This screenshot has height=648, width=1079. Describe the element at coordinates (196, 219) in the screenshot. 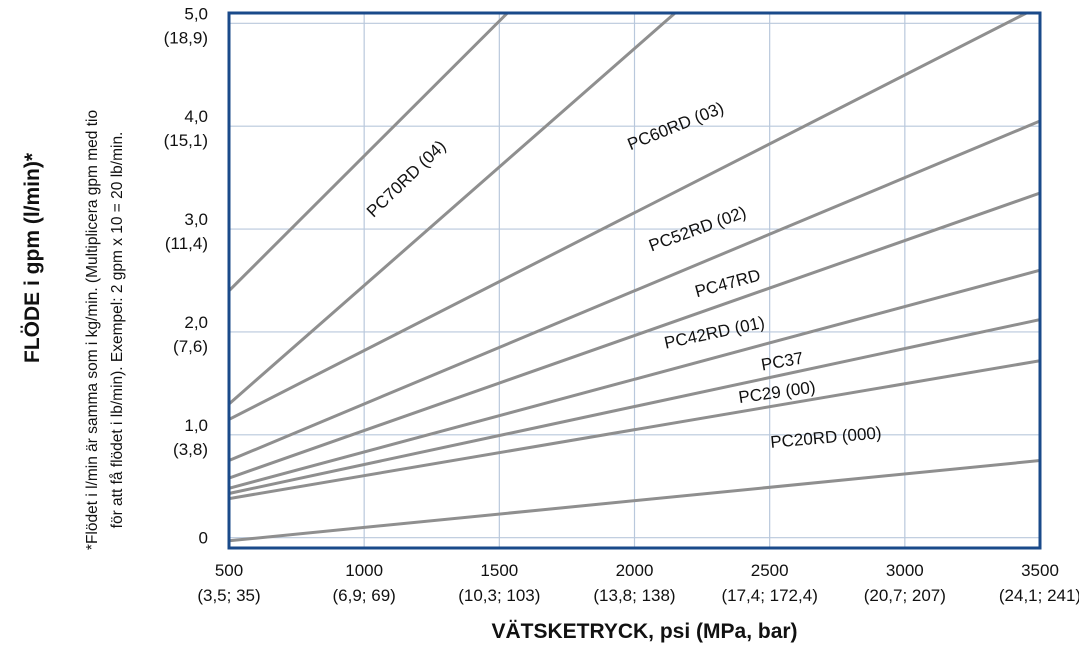

I see `y-tick-label: 3,0` at that location.